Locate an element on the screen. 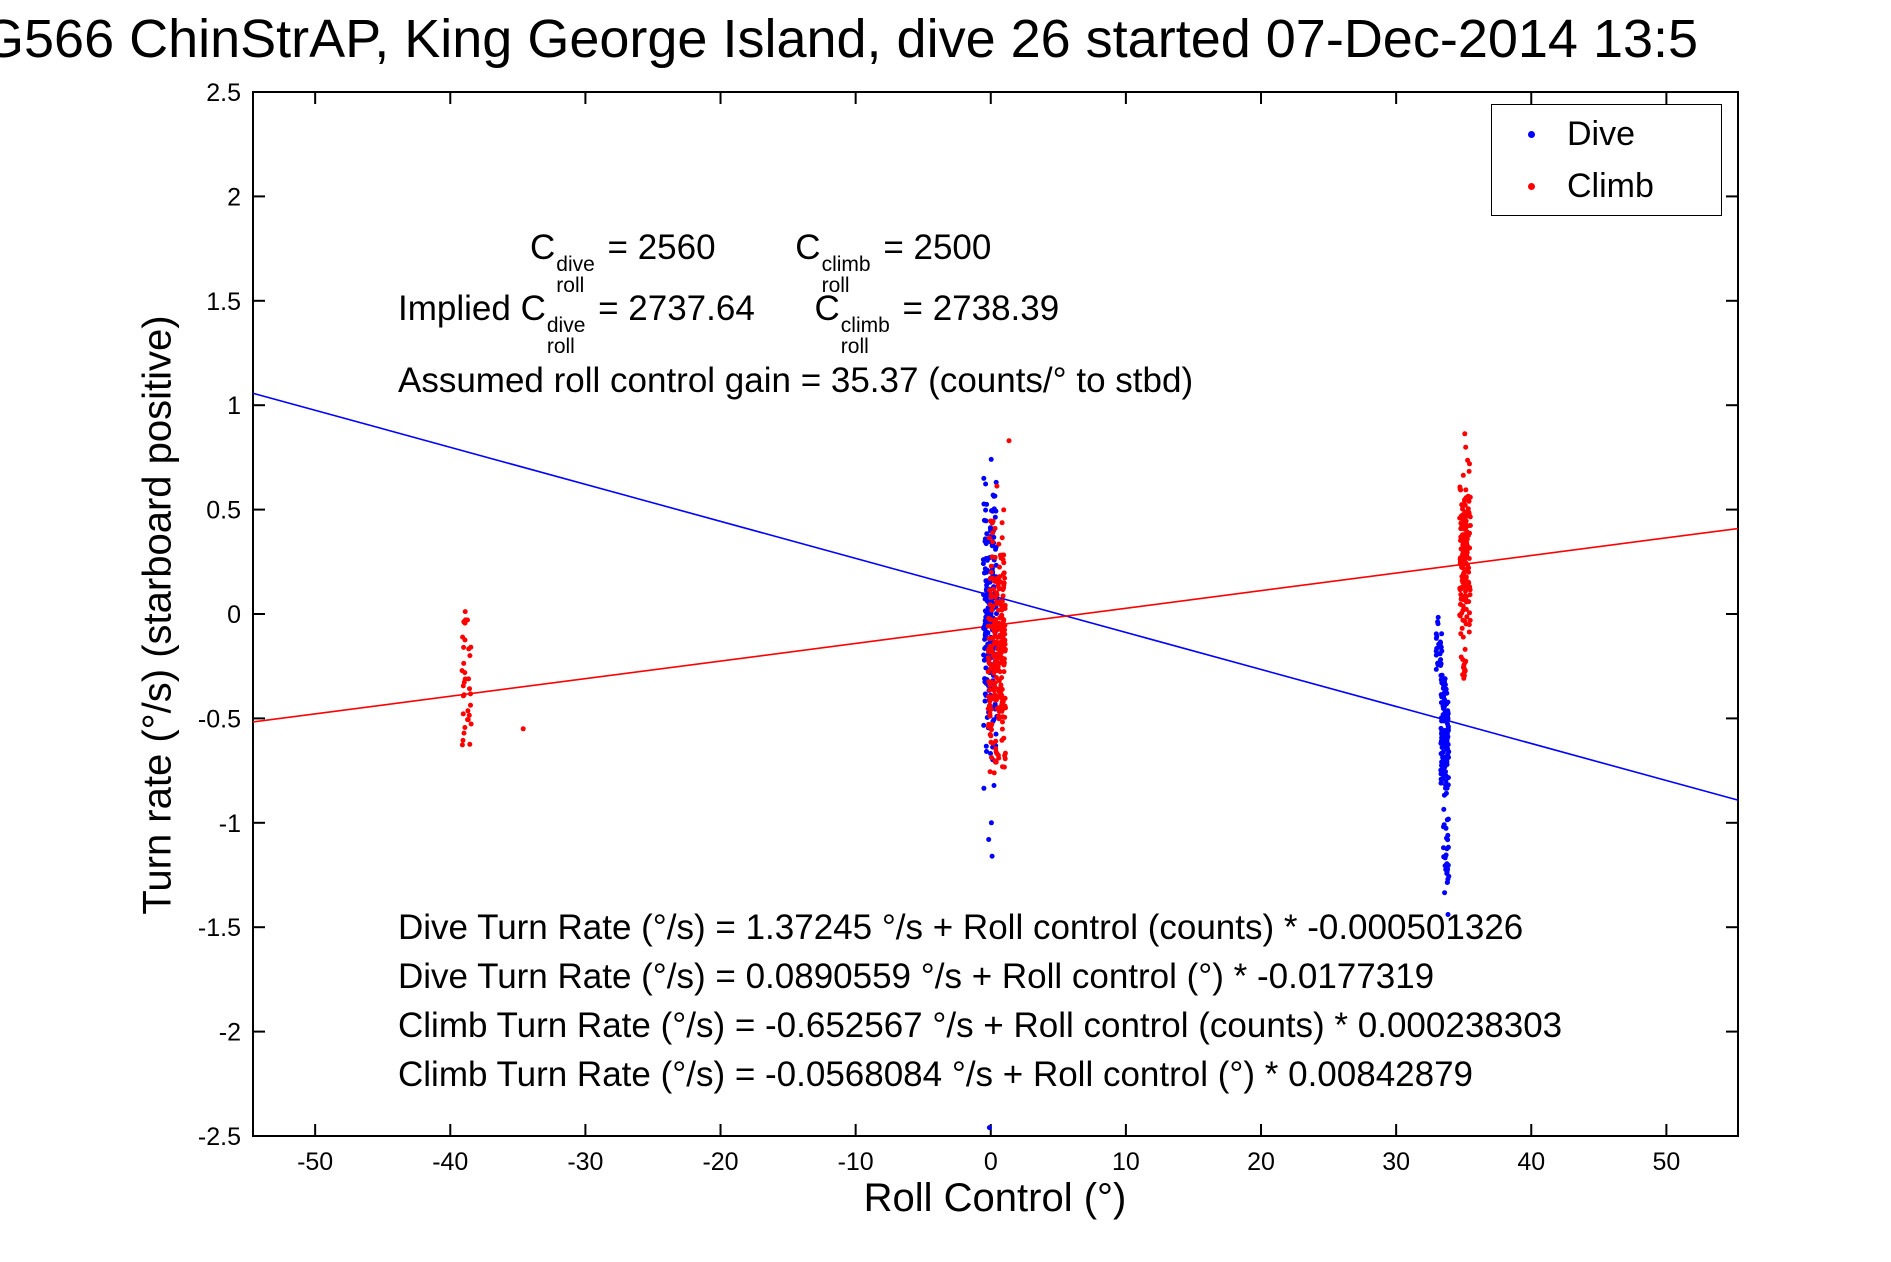 The image size is (1891, 1262). x-tick-label: -30 is located at coordinates (585, 1162).